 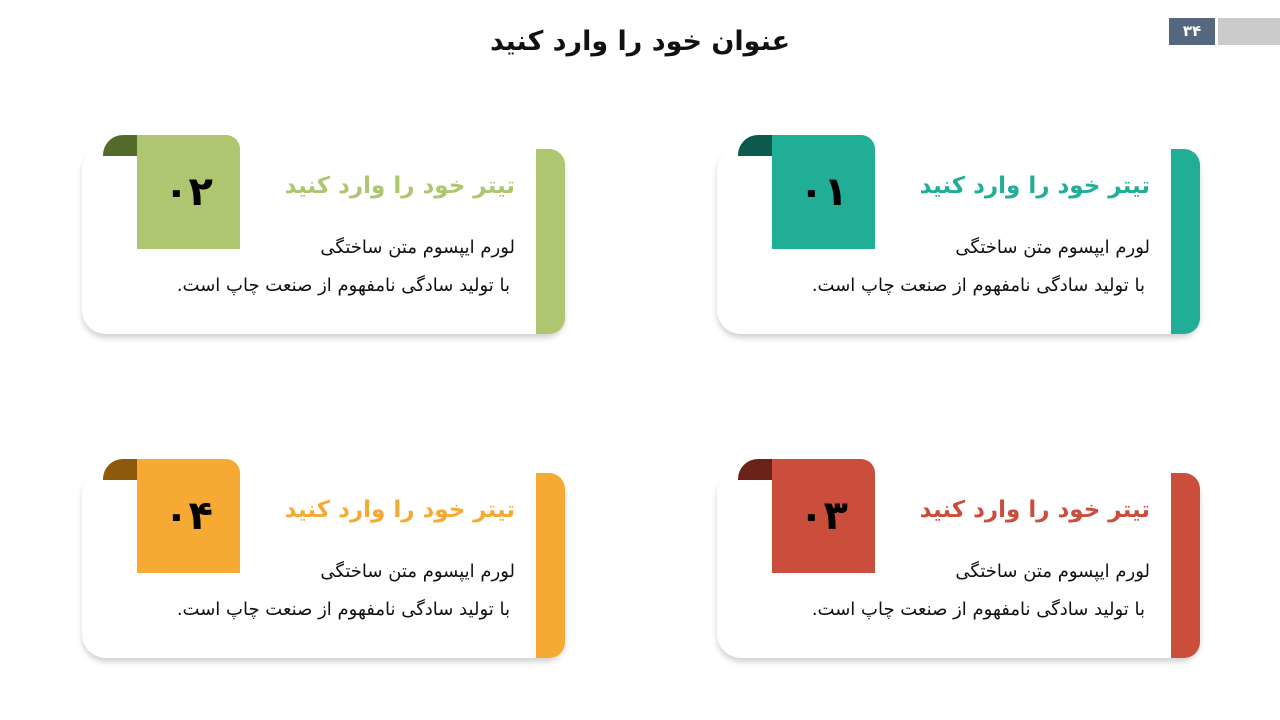 I want to click on card-number: ۰۱, so click(x=823, y=192).